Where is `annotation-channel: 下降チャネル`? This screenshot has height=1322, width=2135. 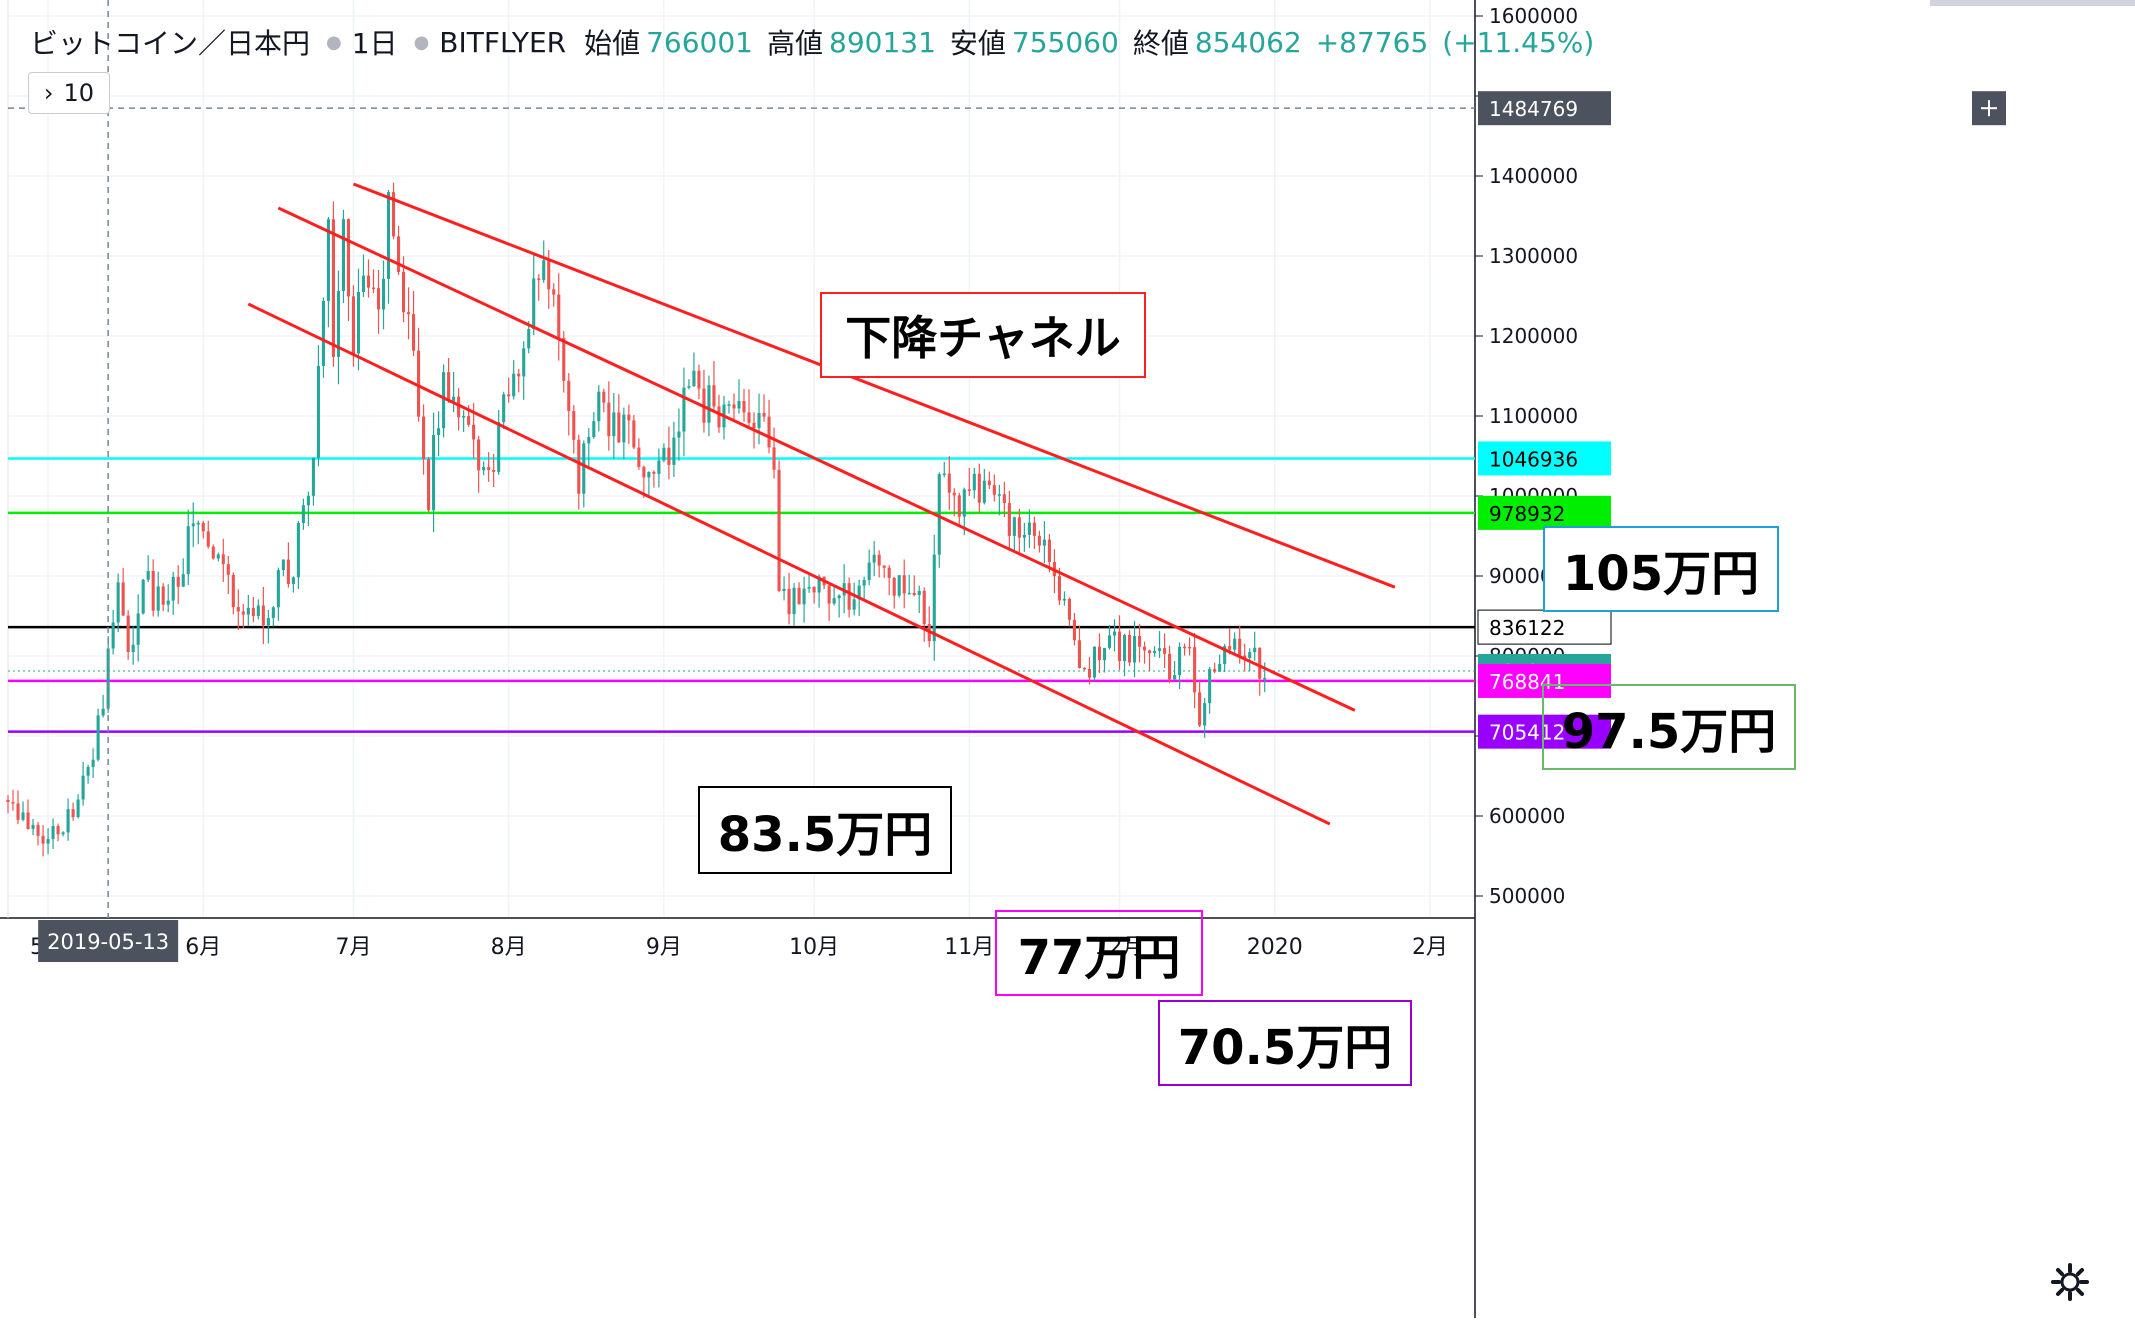
annotation-channel: 下降チャネル is located at coordinates (983, 335).